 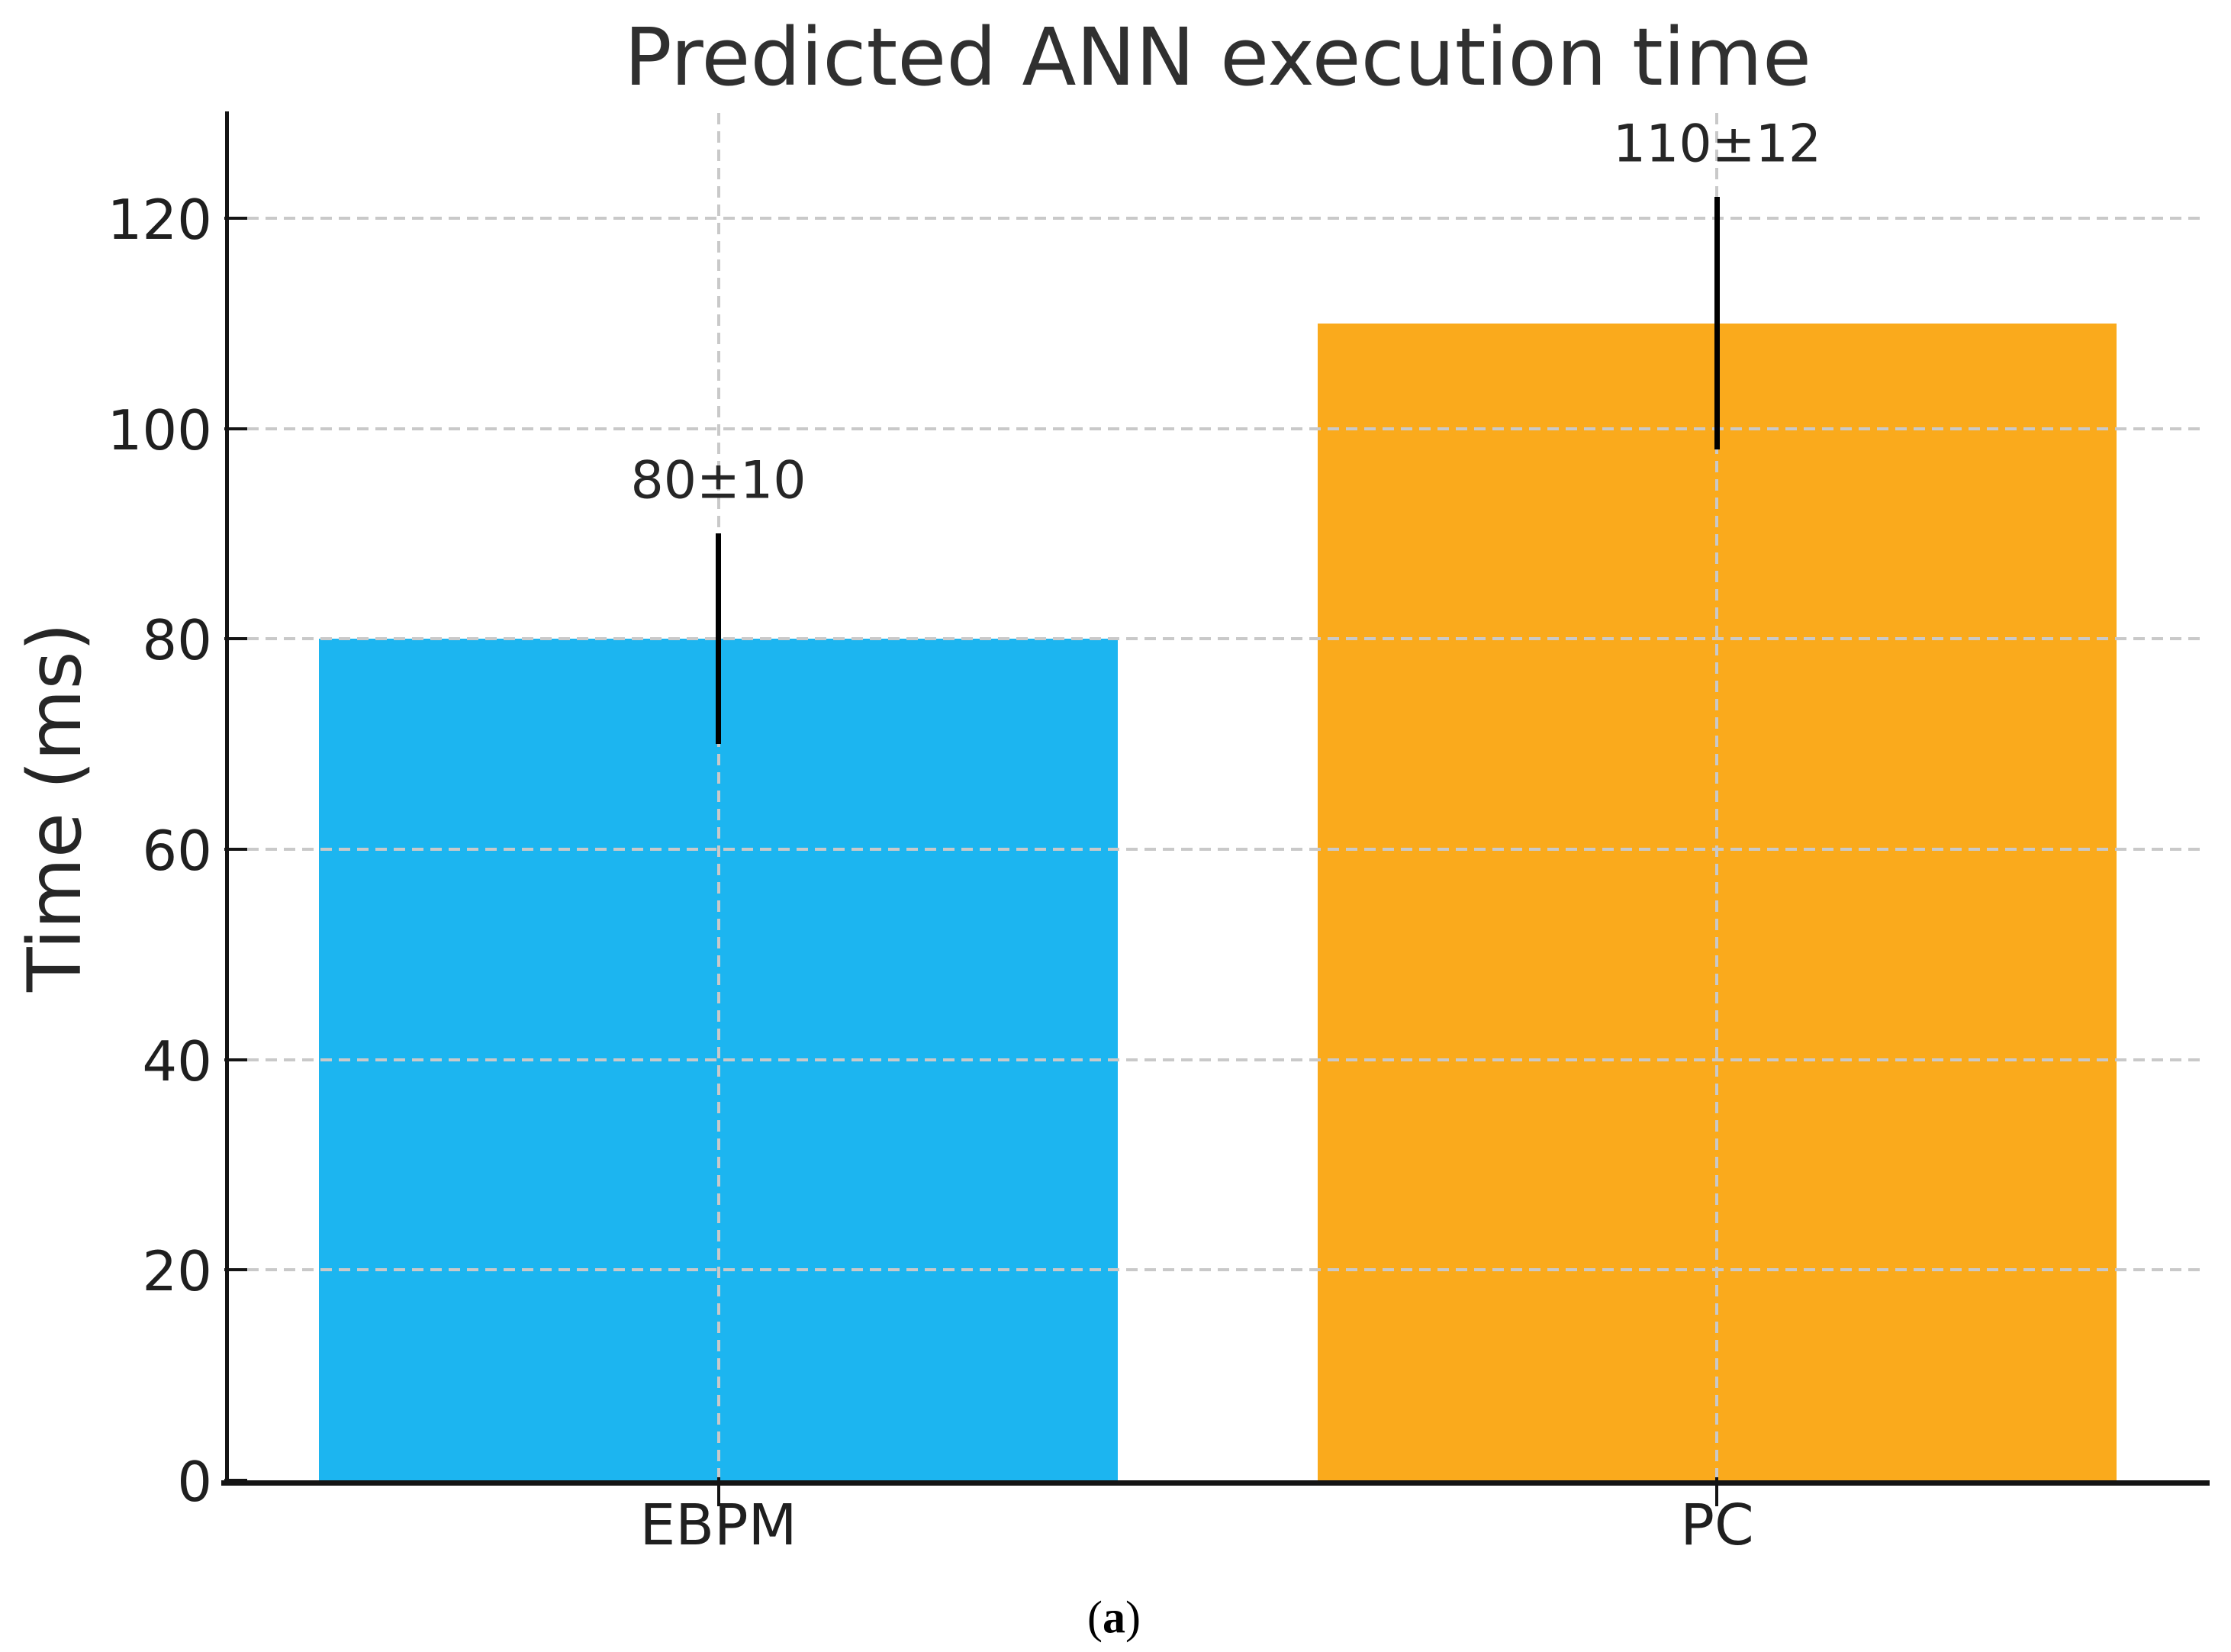 I want to click on y-tick-label: 40, so click(x=177, y=1061).